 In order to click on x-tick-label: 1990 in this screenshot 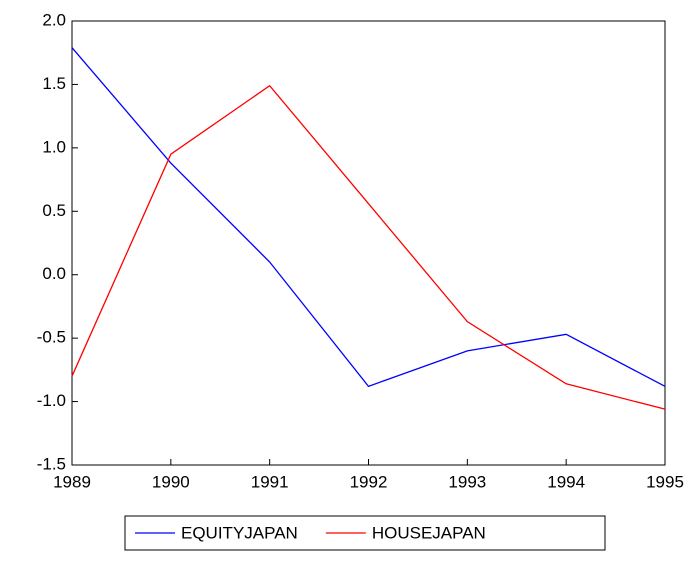, I will do `click(171, 481)`.